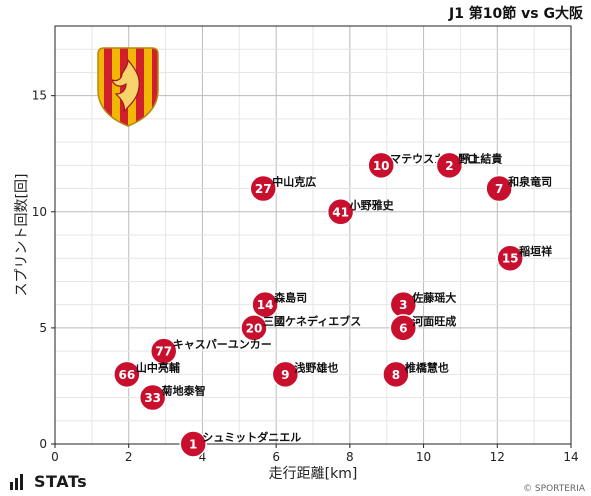  What do you see at coordinates (203, 457) in the screenshot?
I see `x-tick-label: 4` at bounding box center [203, 457].